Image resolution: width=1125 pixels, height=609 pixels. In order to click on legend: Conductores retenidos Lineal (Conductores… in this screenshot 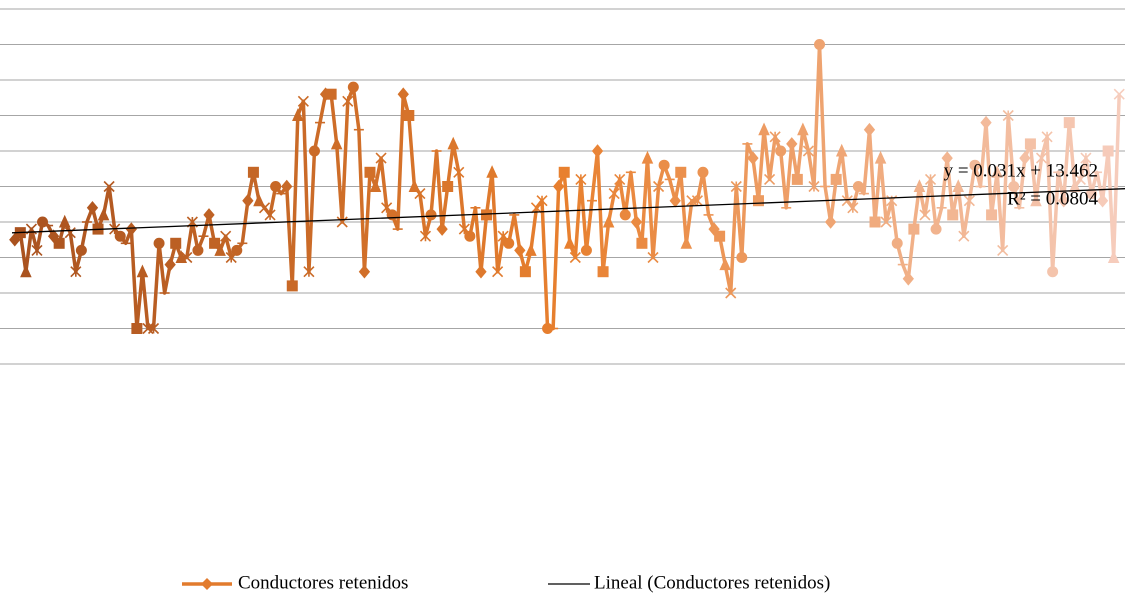, I will do `click(506, 582)`.